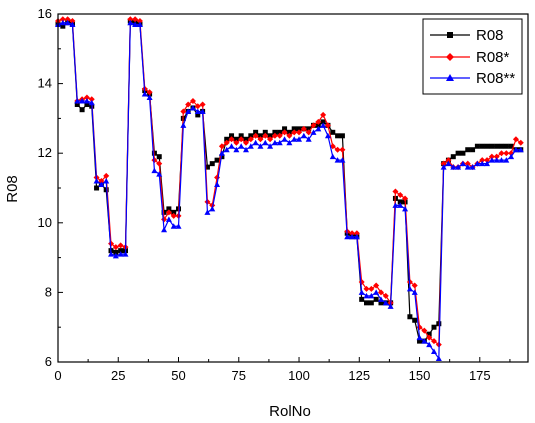  Describe the element at coordinates (48, 361) in the screenshot. I see `y-tick-label: 6` at that location.